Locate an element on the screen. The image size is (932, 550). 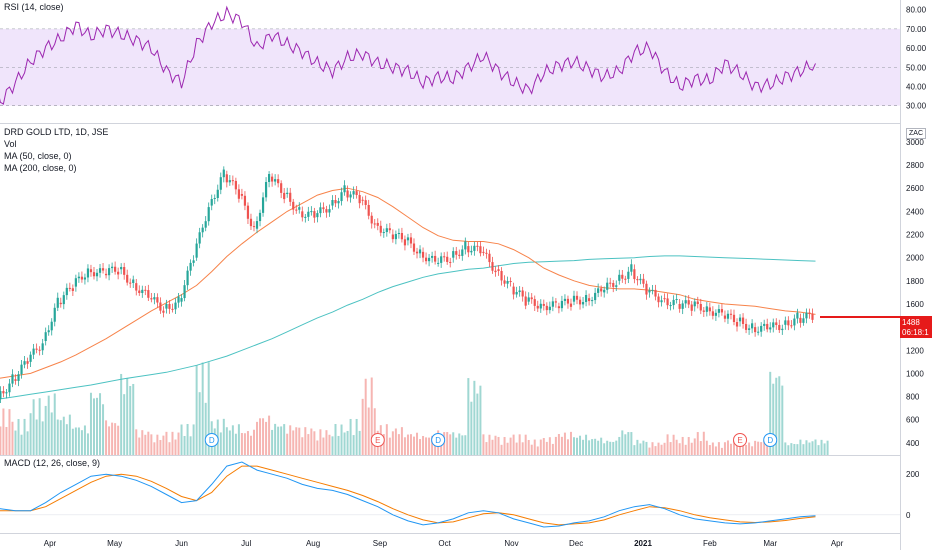
price-tick-label: 400 is located at coordinates (913, 443).